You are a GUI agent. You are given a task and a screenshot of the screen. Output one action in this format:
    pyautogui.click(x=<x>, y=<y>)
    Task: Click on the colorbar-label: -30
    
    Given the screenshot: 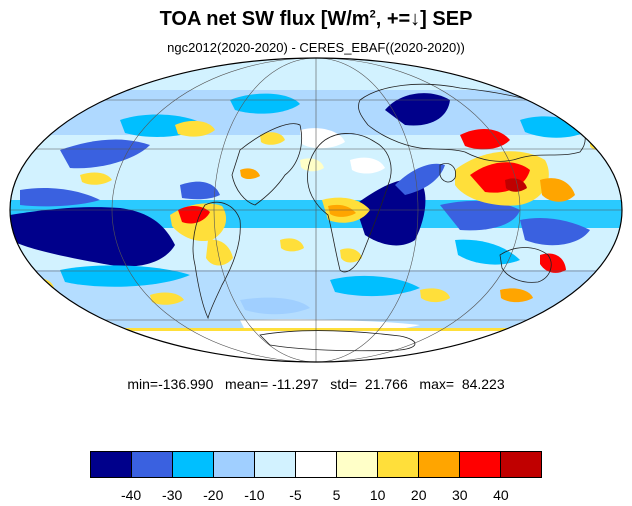 What is the action you would take?
    pyautogui.click(x=172, y=495)
    